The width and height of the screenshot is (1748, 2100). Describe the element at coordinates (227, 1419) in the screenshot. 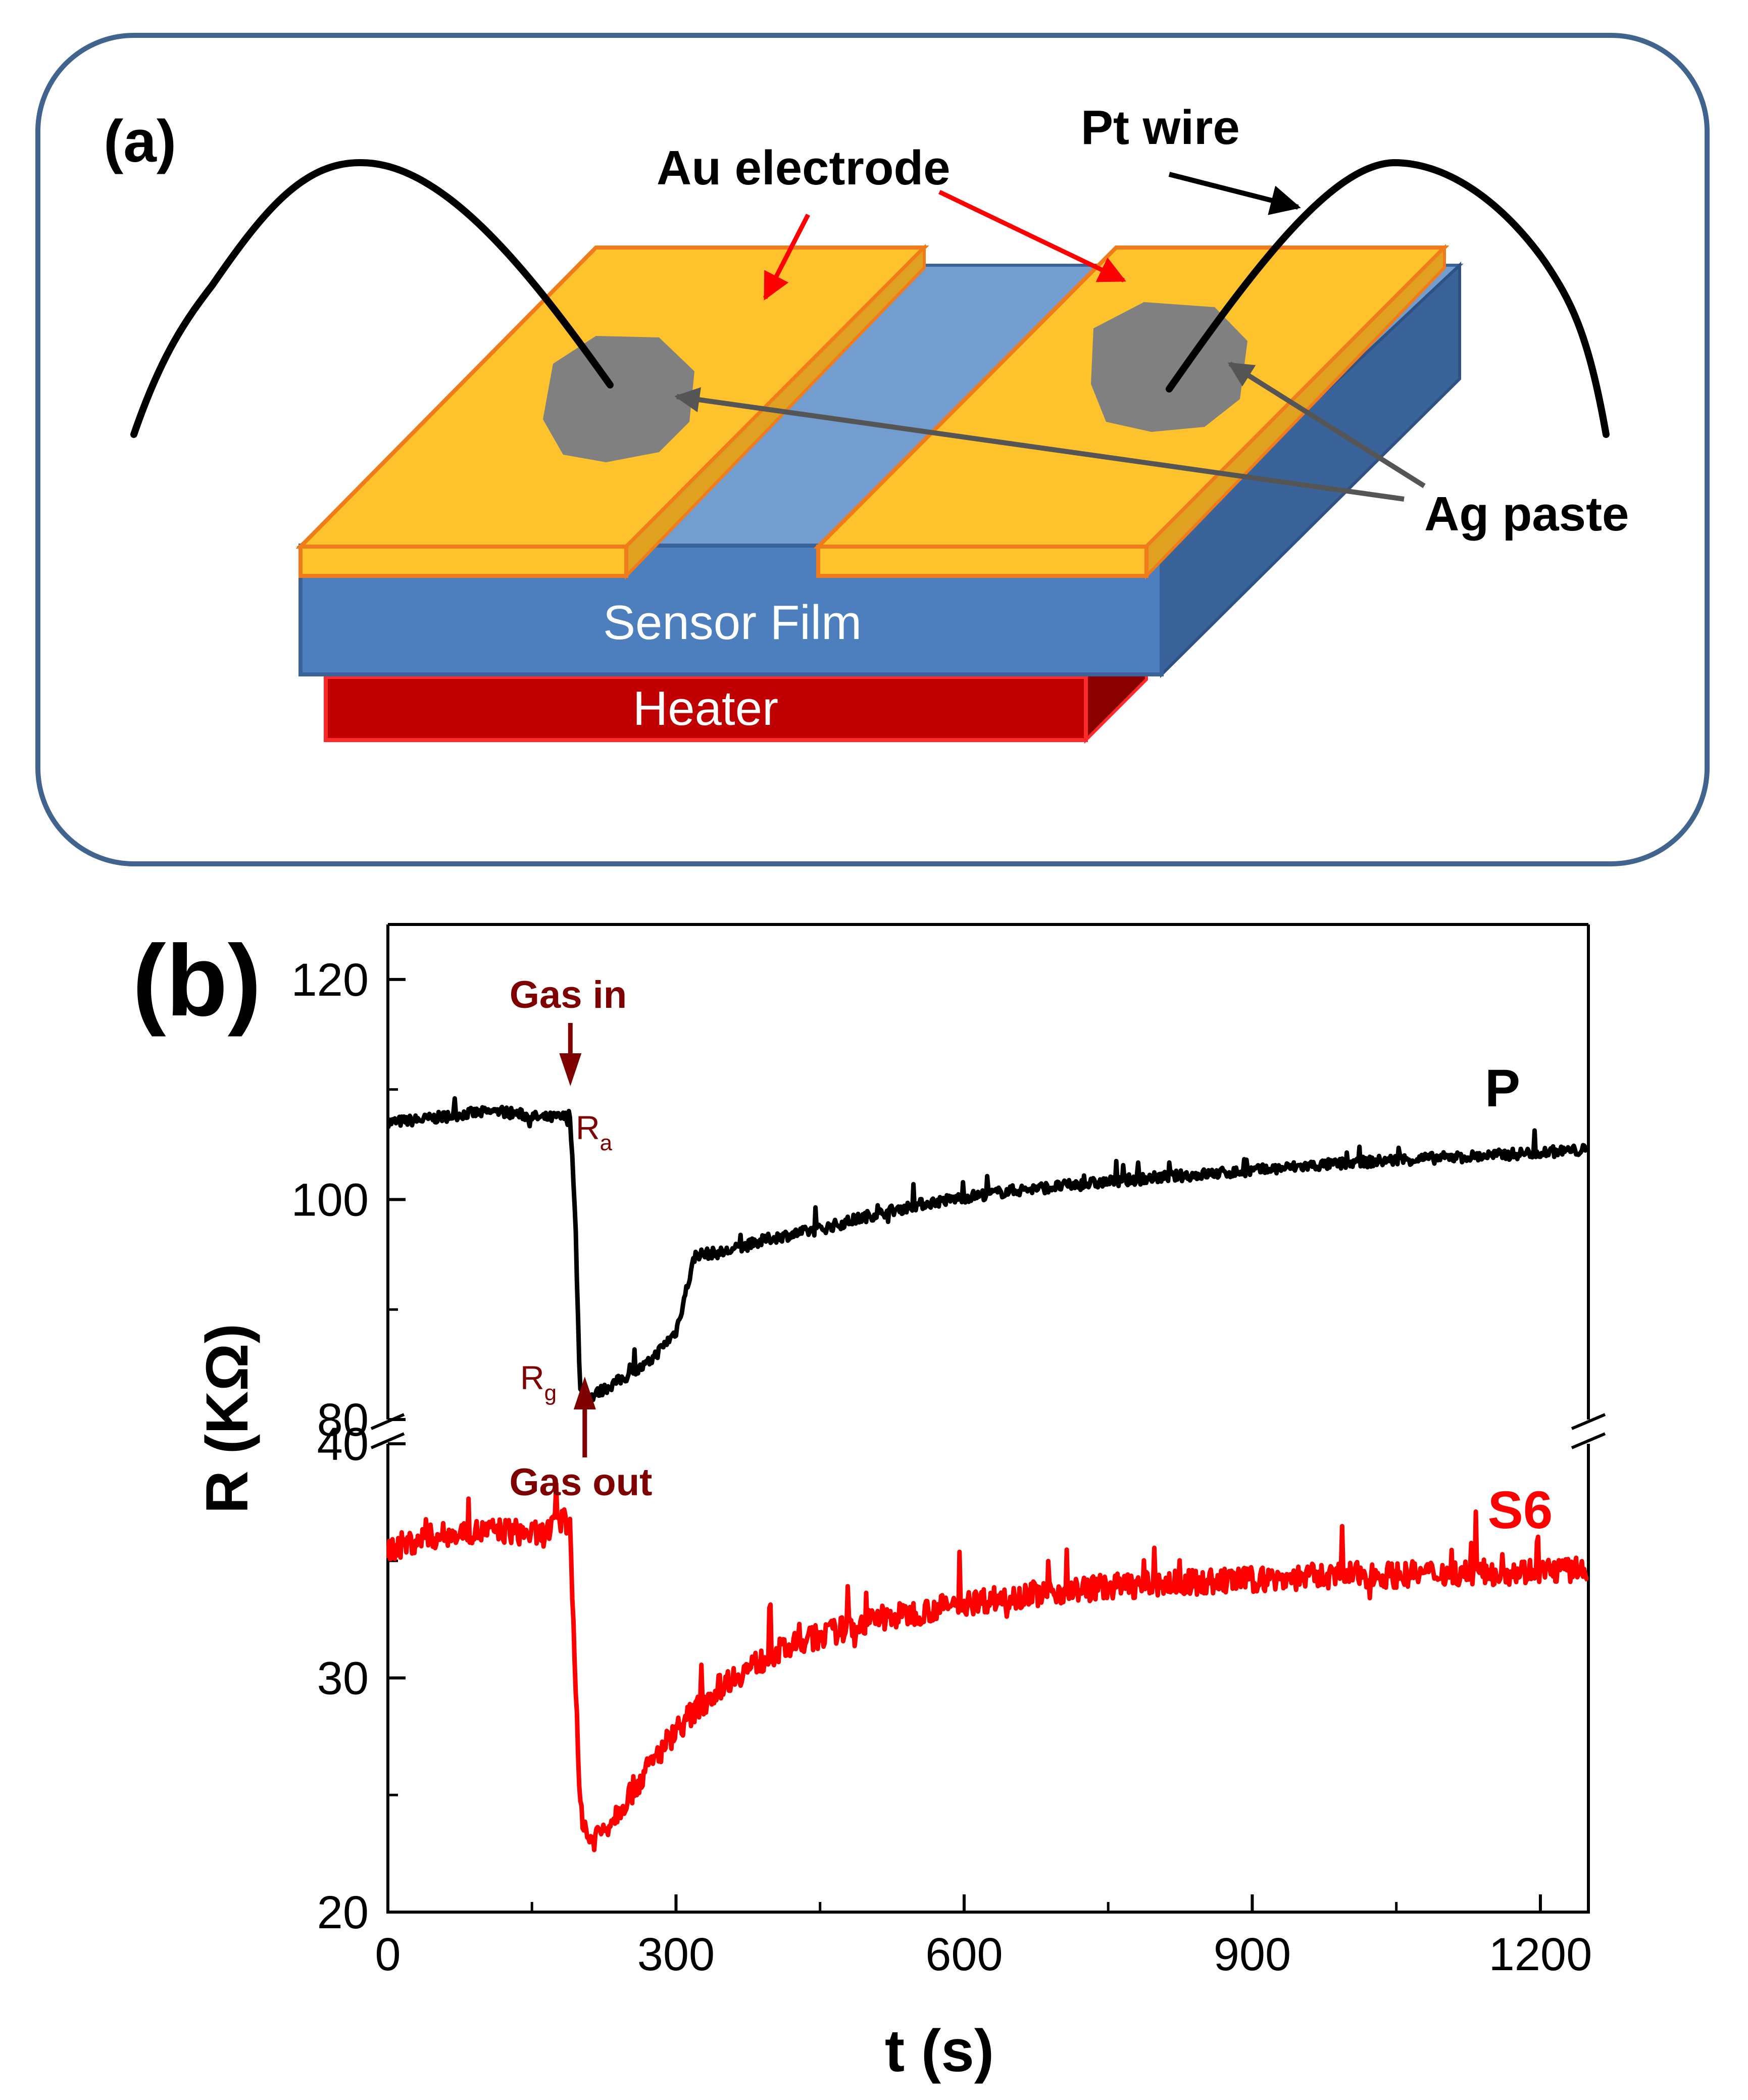

I see `y-axis-label: R (KΩ)` at that location.